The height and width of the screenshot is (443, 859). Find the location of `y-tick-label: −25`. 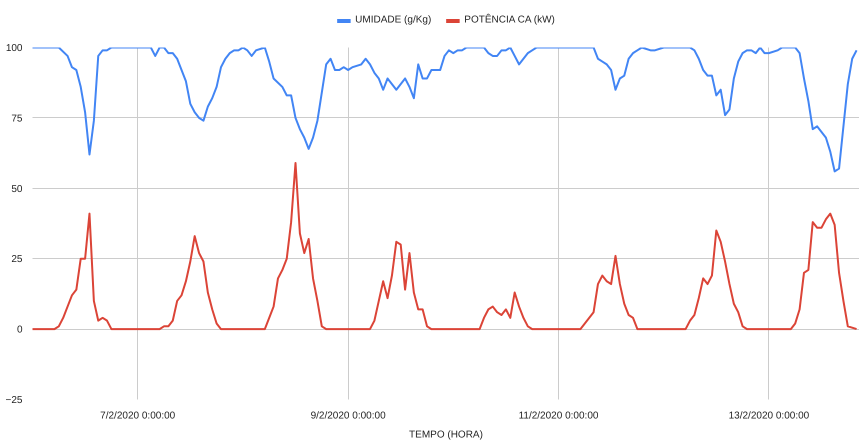

y-tick-label: −25 is located at coordinates (14, 400).